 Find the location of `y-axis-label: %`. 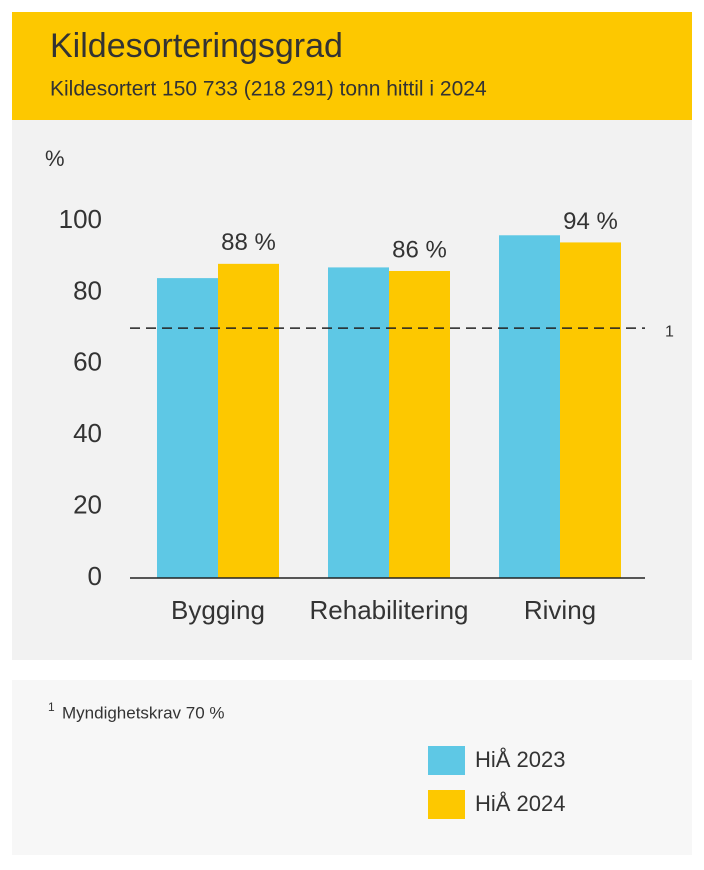

y-axis-label: % is located at coordinates (55, 158).